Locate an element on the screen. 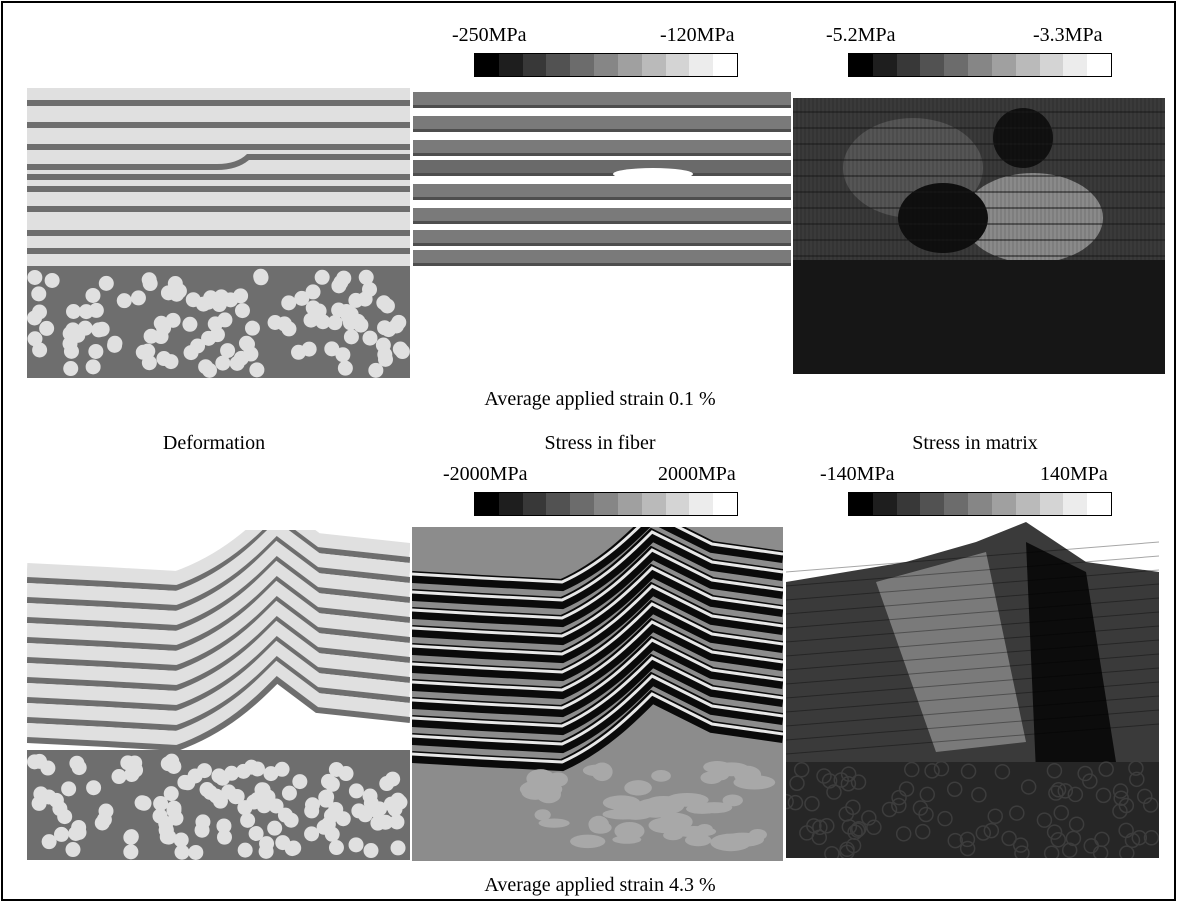 This screenshot has height=904, width=1179. bottom-fiber-max-label: 2000MPa is located at coordinates (697, 474).